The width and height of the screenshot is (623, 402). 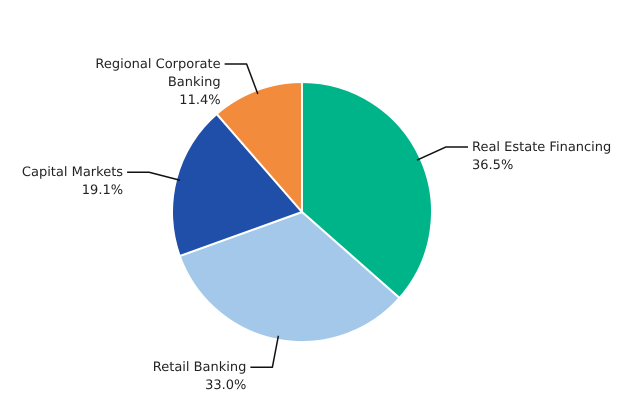 What do you see at coordinates (73, 172) in the screenshot?
I see `slice-label: Capital Markets` at bounding box center [73, 172].